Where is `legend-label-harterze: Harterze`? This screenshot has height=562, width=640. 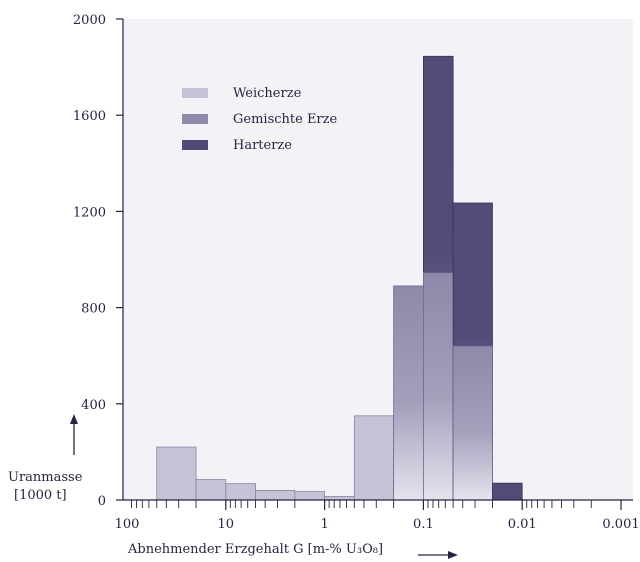 legend-label-harterze: Harterze is located at coordinates (262, 145).